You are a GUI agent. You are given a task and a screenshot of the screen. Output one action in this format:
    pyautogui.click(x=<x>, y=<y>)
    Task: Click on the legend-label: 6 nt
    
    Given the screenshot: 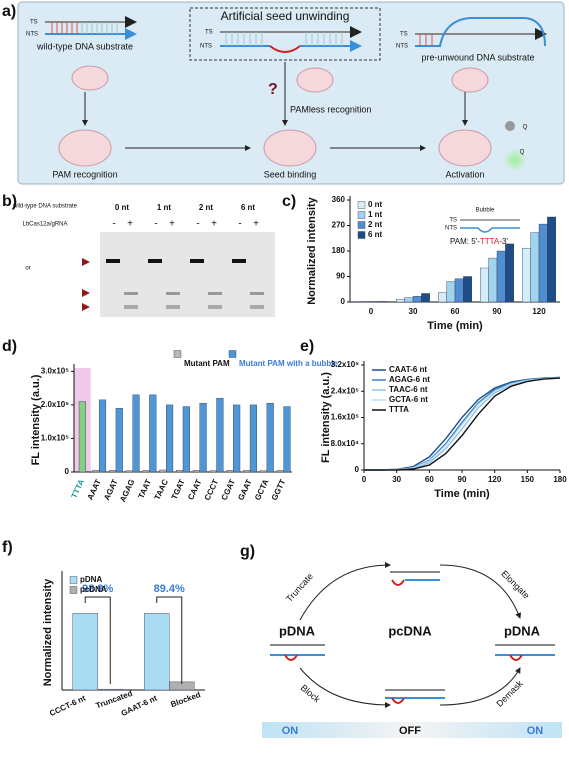 What is the action you would take?
    pyautogui.click(x=375, y=234)
    